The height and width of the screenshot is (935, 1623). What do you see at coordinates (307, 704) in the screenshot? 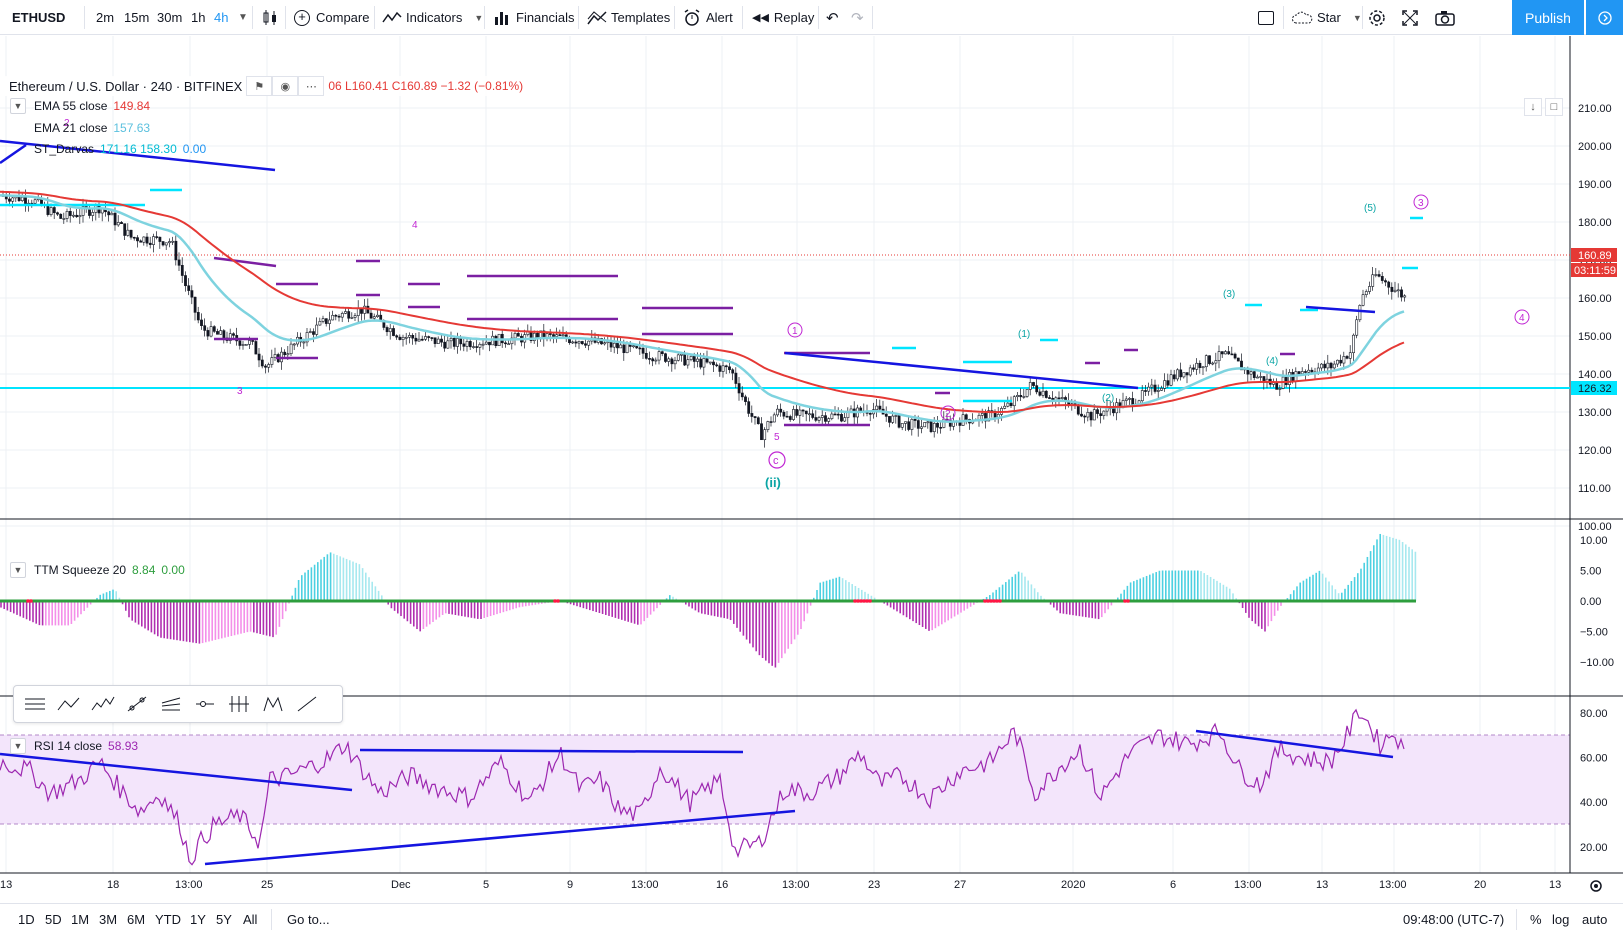
I see `ray-line-icon` at bounding box center [307, 704].